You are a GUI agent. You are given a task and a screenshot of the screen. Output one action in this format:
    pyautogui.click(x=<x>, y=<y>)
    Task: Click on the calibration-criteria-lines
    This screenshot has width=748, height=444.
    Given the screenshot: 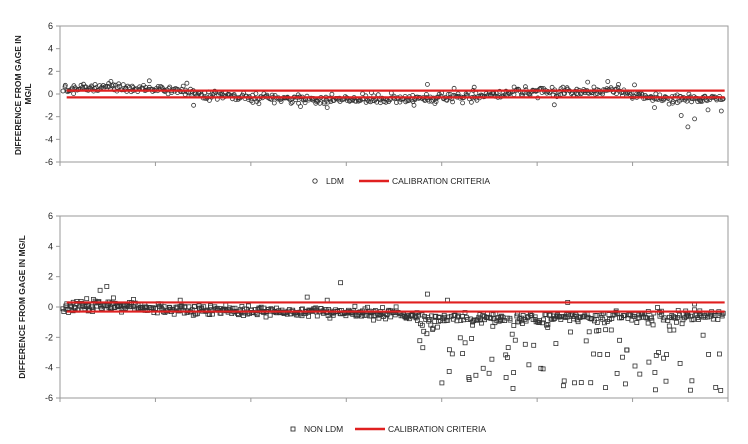 What is the action you would take?
    pyautogui.click(x=395, y=307)
    